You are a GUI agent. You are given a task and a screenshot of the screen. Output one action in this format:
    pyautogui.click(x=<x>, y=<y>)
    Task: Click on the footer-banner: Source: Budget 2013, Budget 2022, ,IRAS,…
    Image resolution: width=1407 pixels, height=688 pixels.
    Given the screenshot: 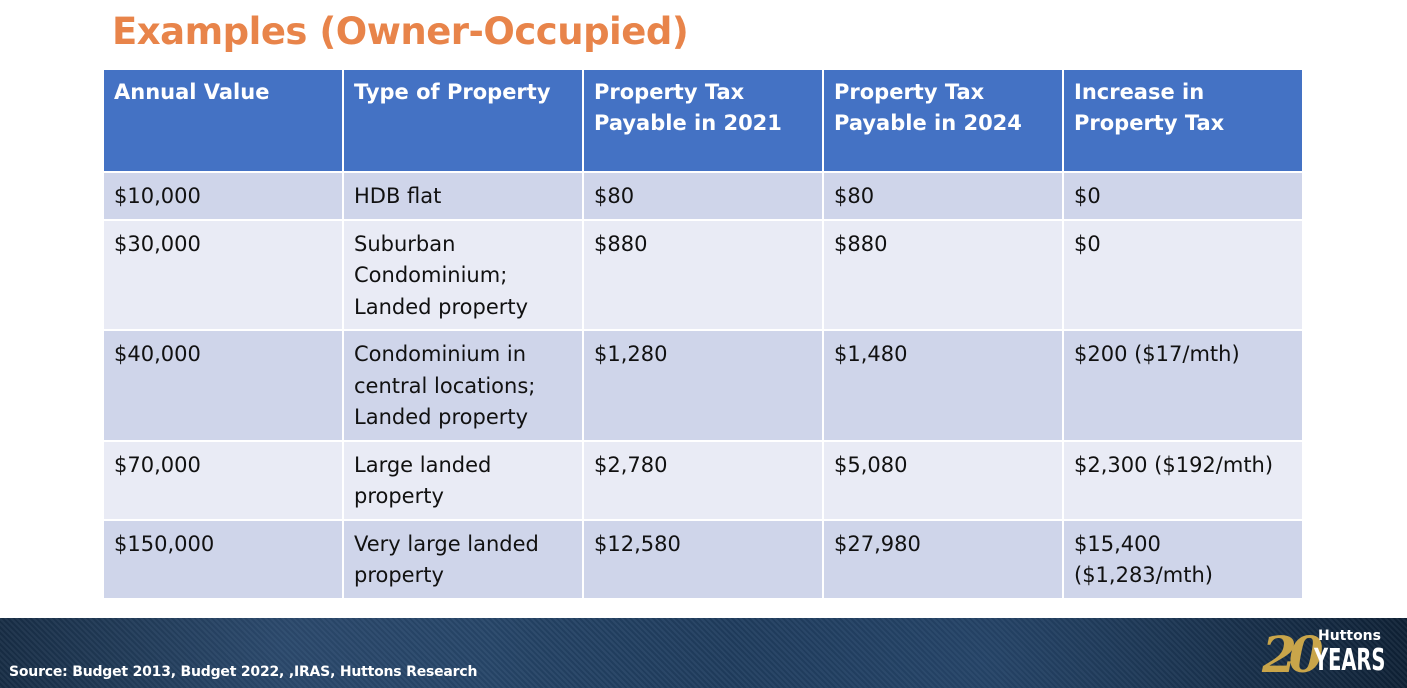 What is the action you would take?
    pyautogui.click(x=703, y=653)
    